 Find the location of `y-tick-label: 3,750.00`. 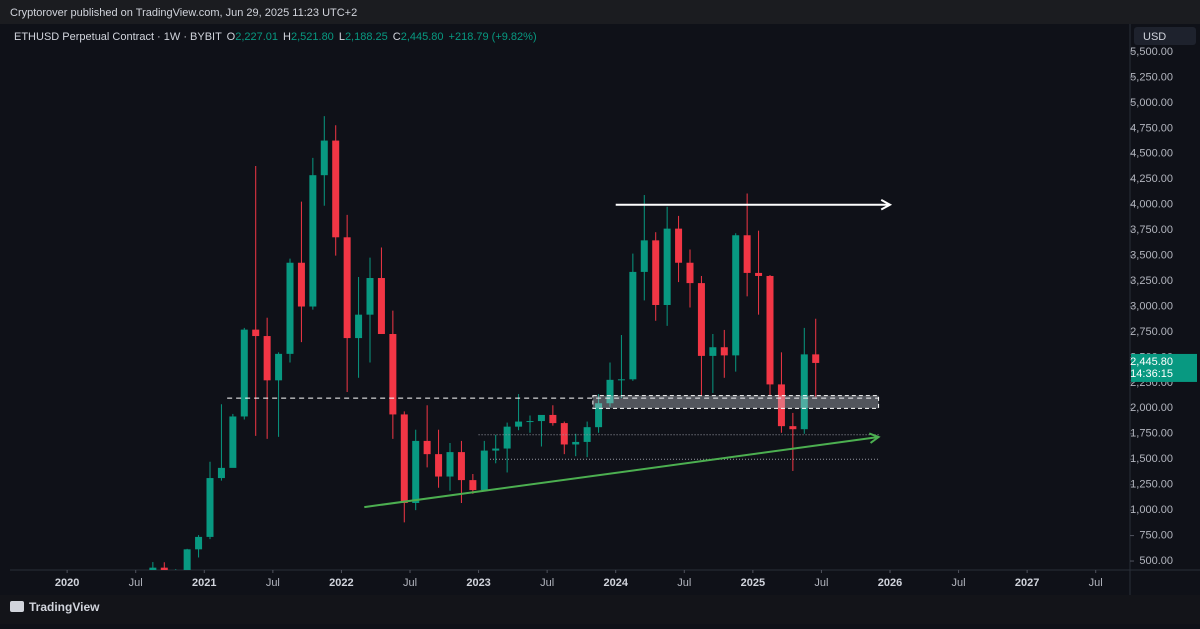

y-tick-label: 3,750.00 is located at coordinates (1151, 230).